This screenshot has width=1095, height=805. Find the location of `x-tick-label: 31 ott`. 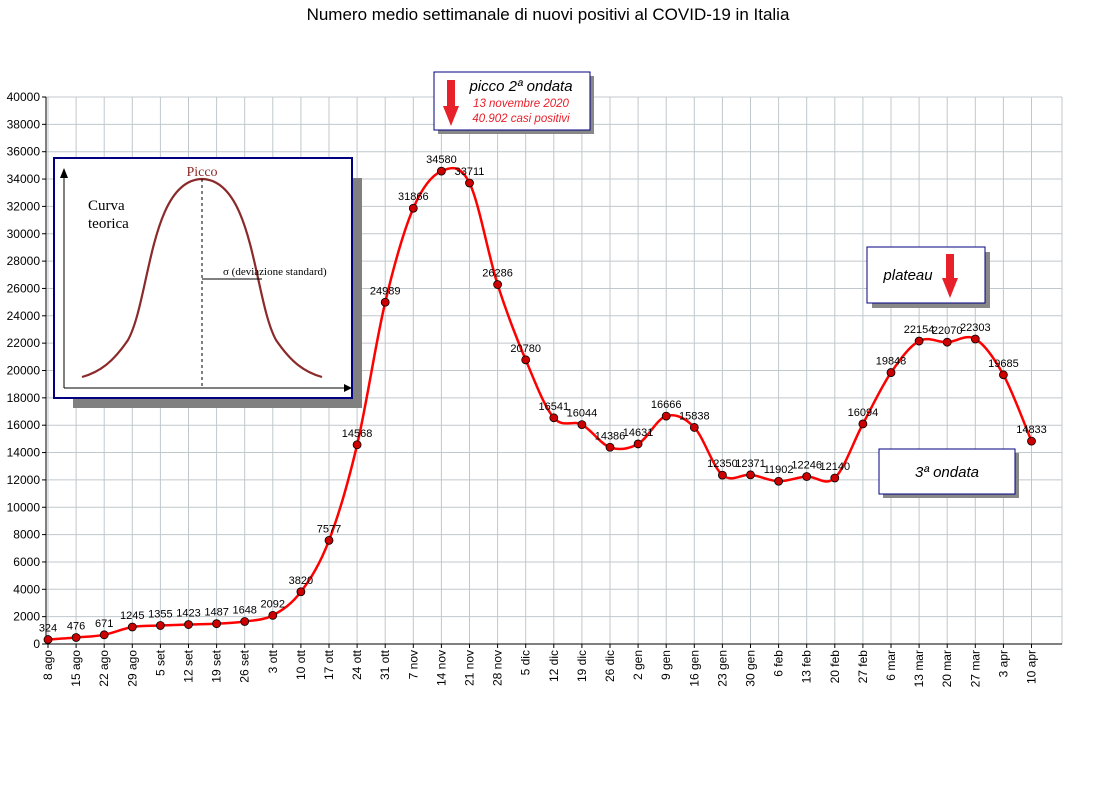

x-tick-label: 31 ott is located at coordinates (385, 664).